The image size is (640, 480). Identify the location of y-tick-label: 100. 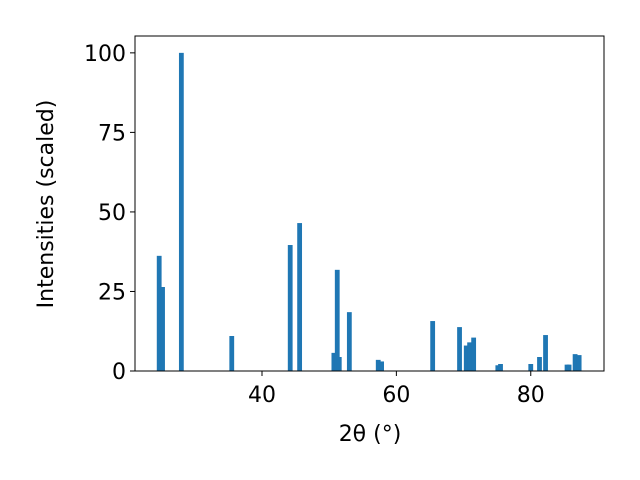
(105, 54).